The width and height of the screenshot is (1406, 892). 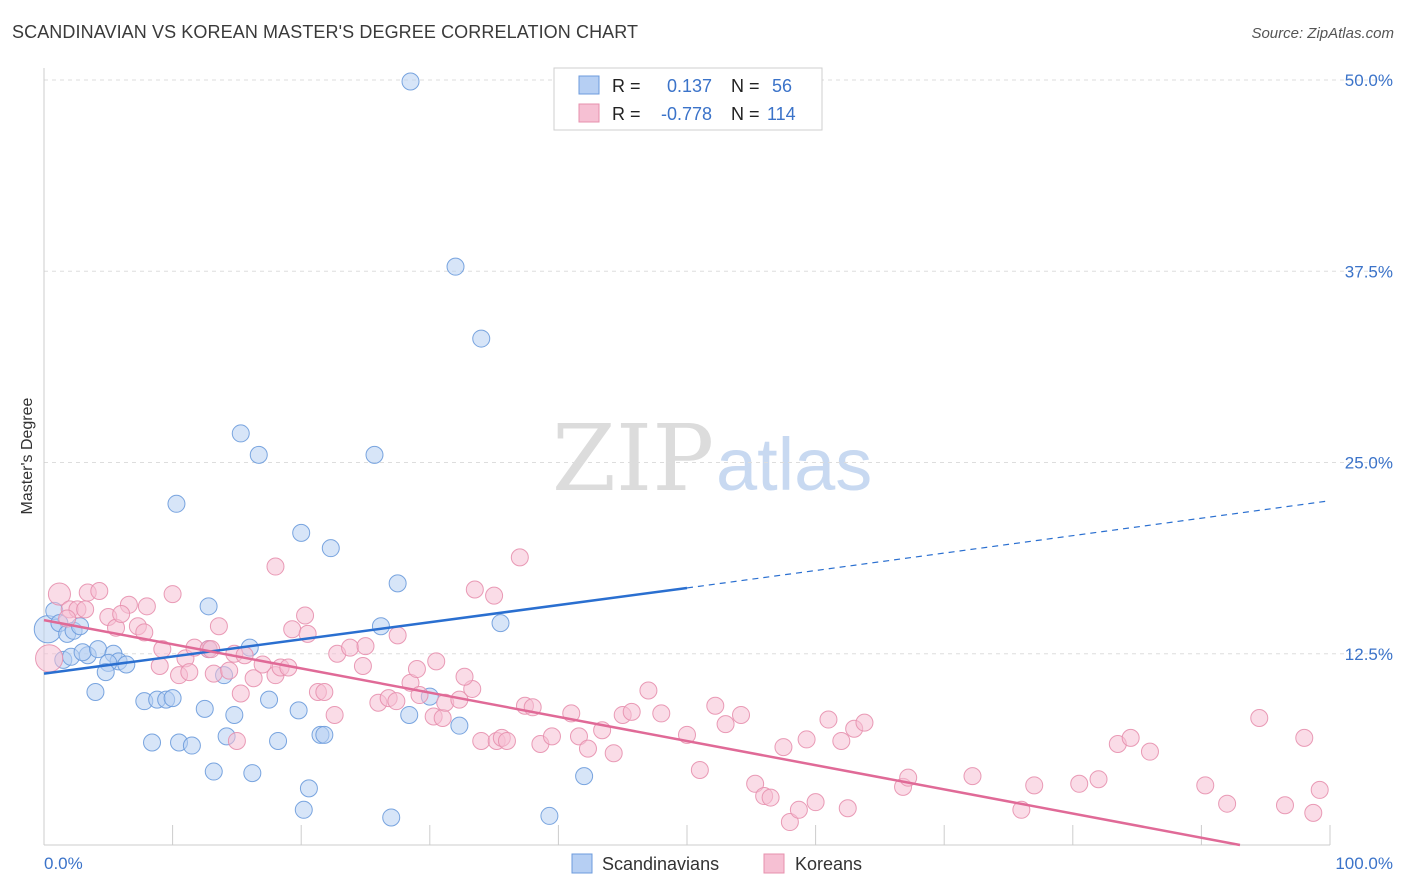 I want to click on source-credit: Source: ZipAtlas.com, so click(x=1322, y=33).